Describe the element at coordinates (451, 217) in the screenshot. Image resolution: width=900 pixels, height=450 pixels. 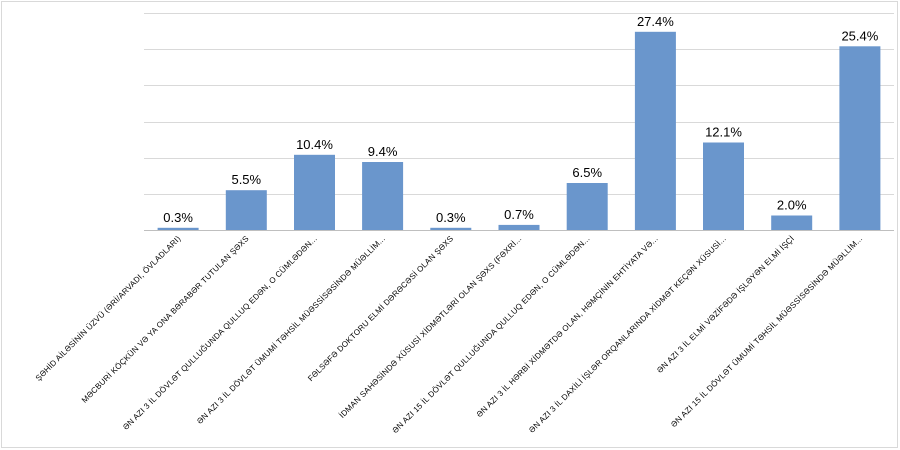
I see `data-label-4: 0.3%` at that location.